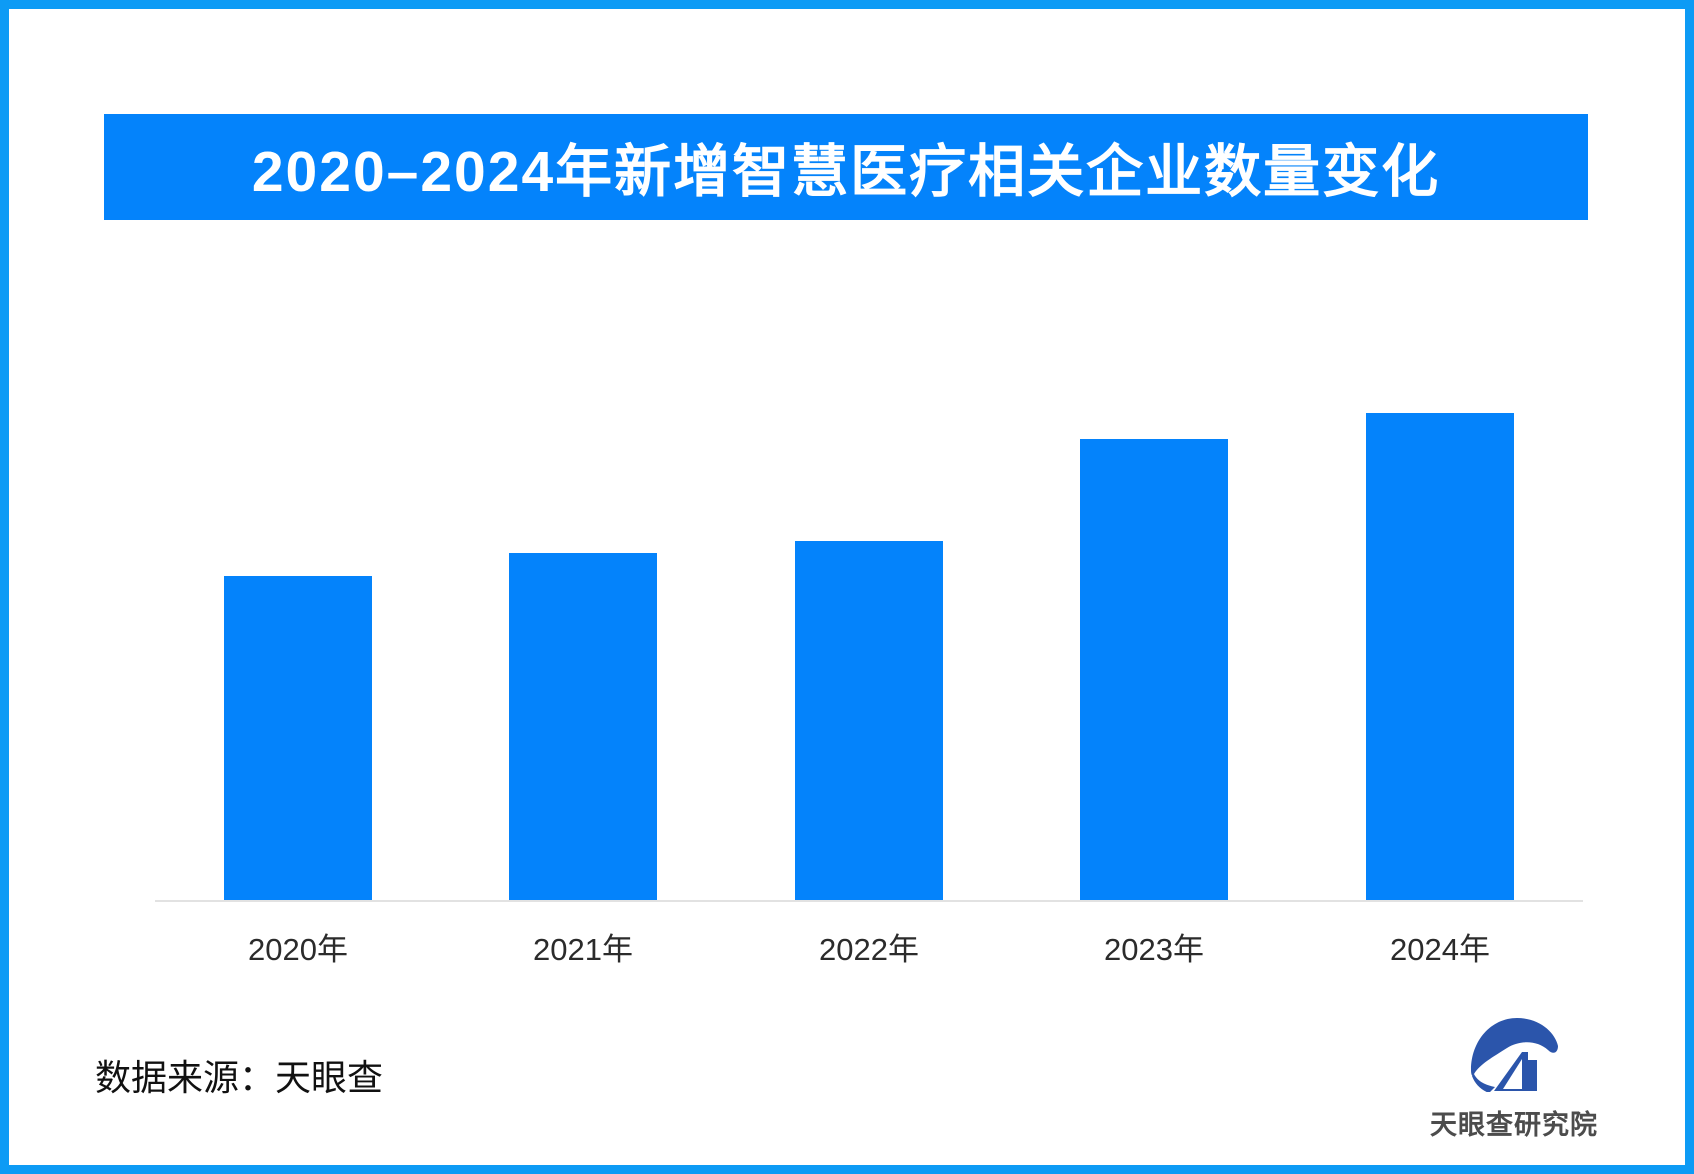  Describe the element at coordinates (239, 1077) in the screenshot. I see `data-source-label: 数据来源：天眼查` at that location.